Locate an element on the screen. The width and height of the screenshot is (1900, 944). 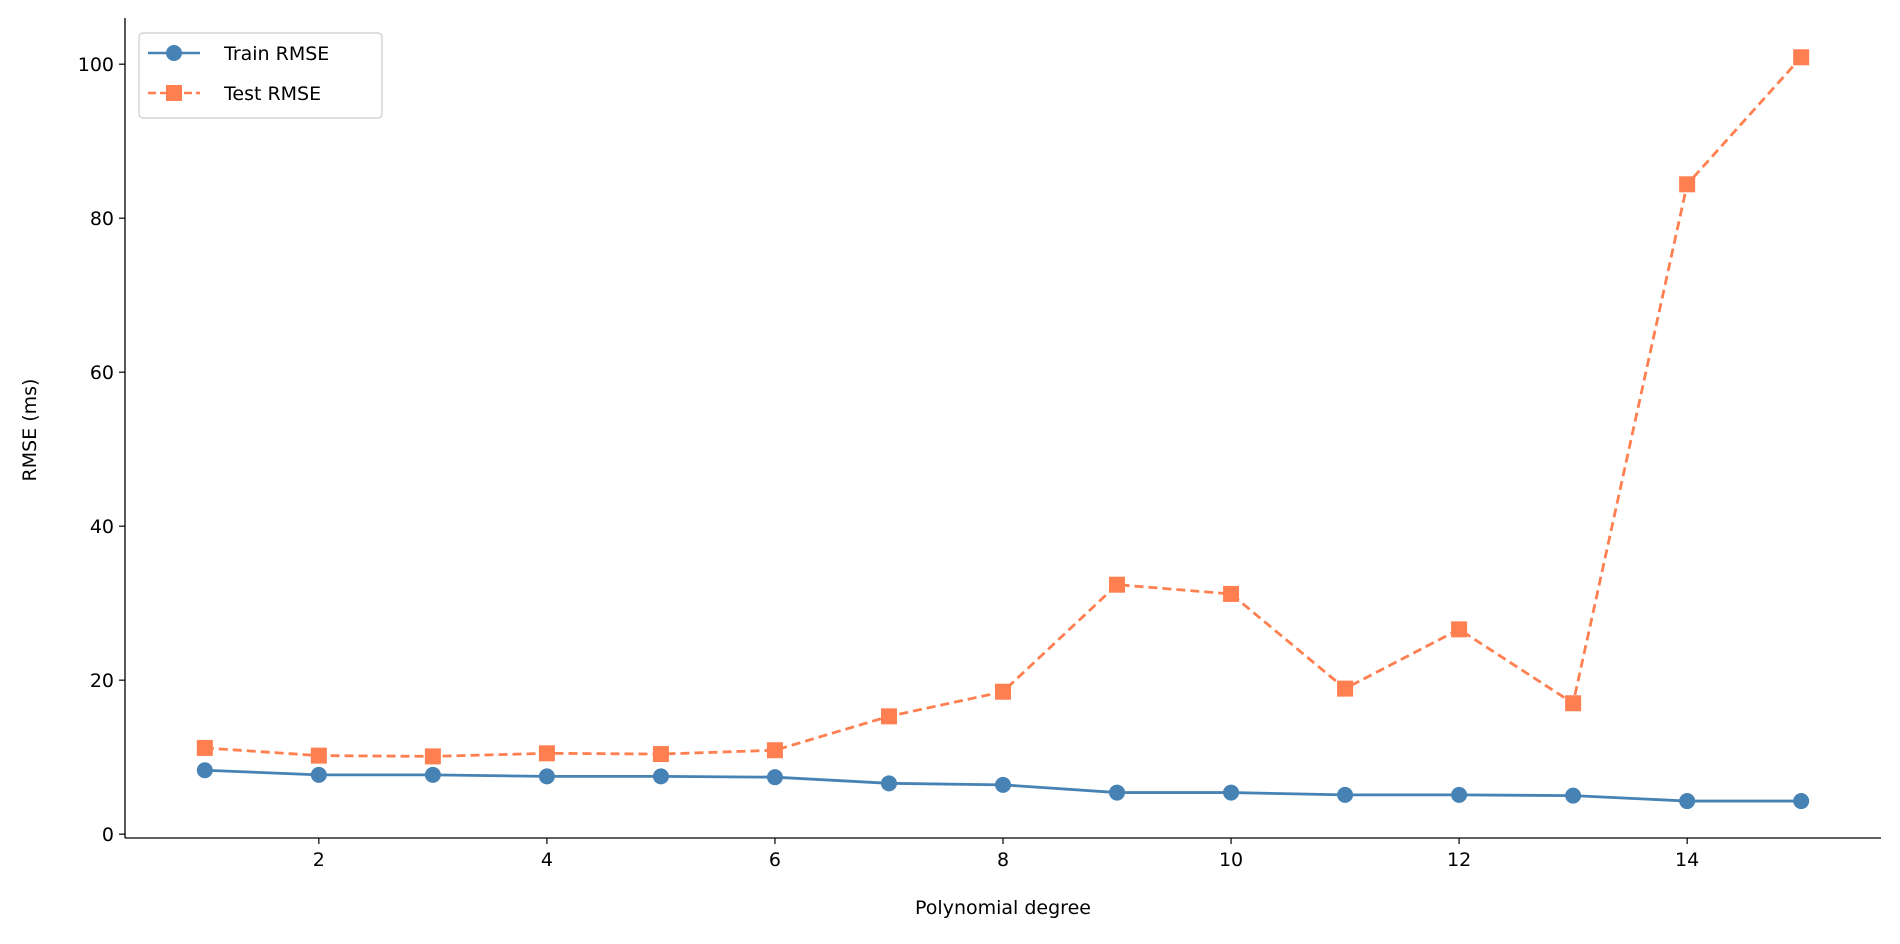
y-tick-label: 0 is located at coordinates (108, 835).